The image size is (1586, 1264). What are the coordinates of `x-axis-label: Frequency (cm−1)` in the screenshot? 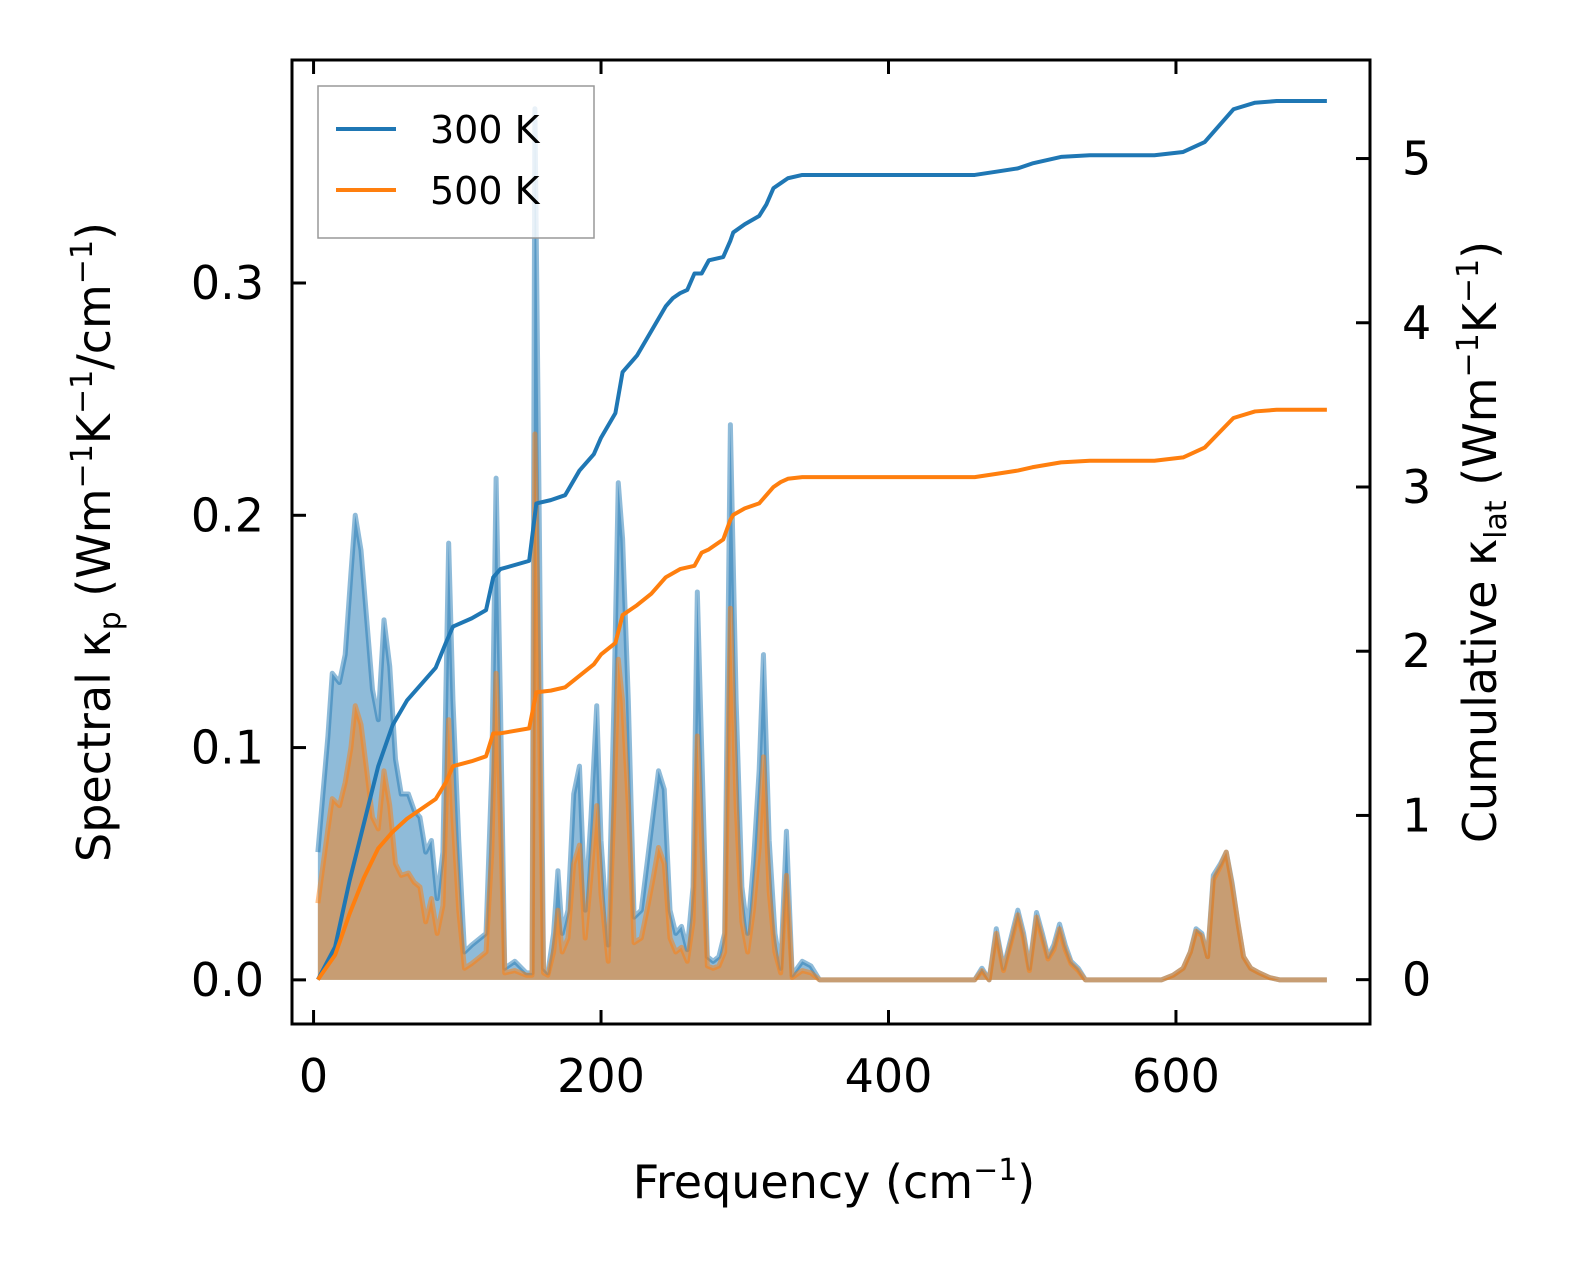 It's located at (834, 1181).